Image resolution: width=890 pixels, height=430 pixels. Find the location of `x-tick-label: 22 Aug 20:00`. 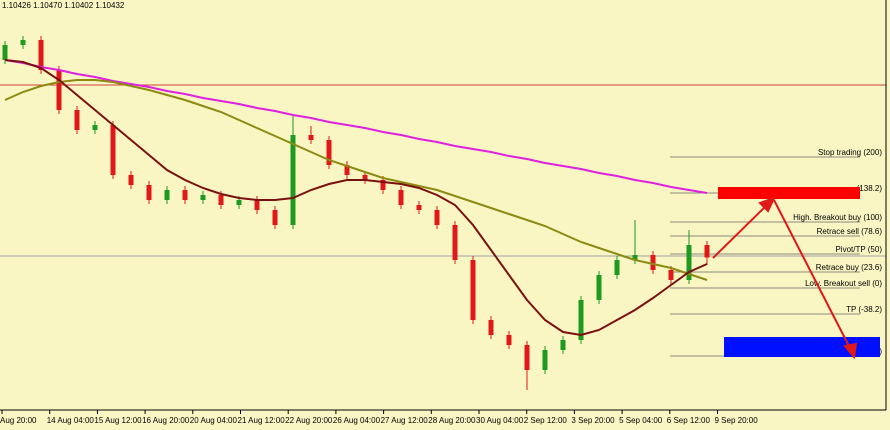

x-tick-label: 22 Aug 20:00 is located at coordinates (309, 420).